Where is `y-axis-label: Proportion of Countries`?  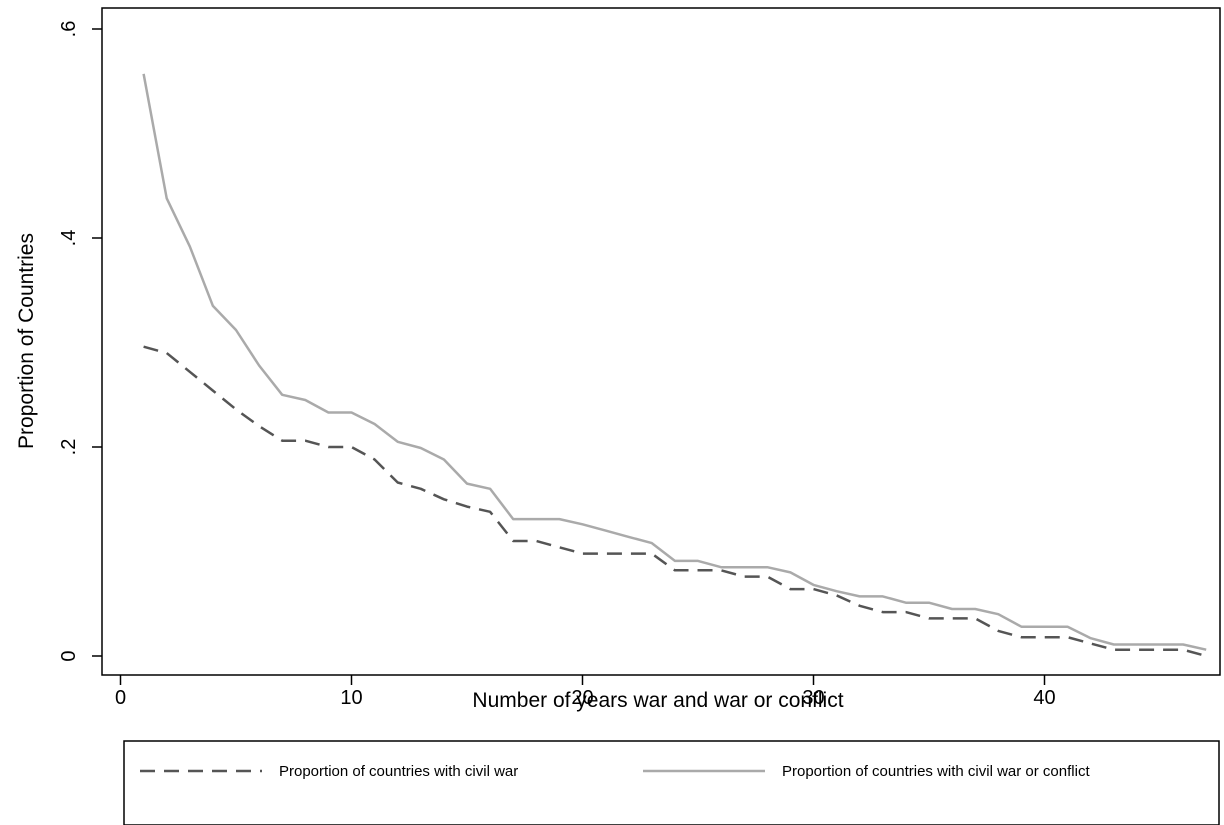 y-axis-label: Proportion of Countries is located at coordinates (26, 341).